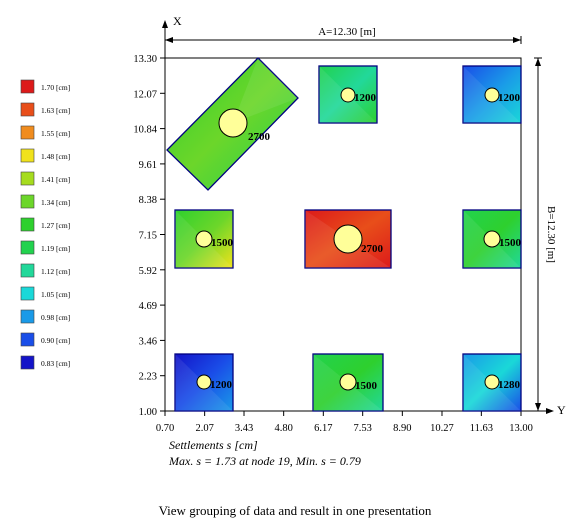  What do you see at coordinates (55, 179) in the screenshot?
I see `legend-label: 1.41 [cm]` at bounding box center [55, 179].